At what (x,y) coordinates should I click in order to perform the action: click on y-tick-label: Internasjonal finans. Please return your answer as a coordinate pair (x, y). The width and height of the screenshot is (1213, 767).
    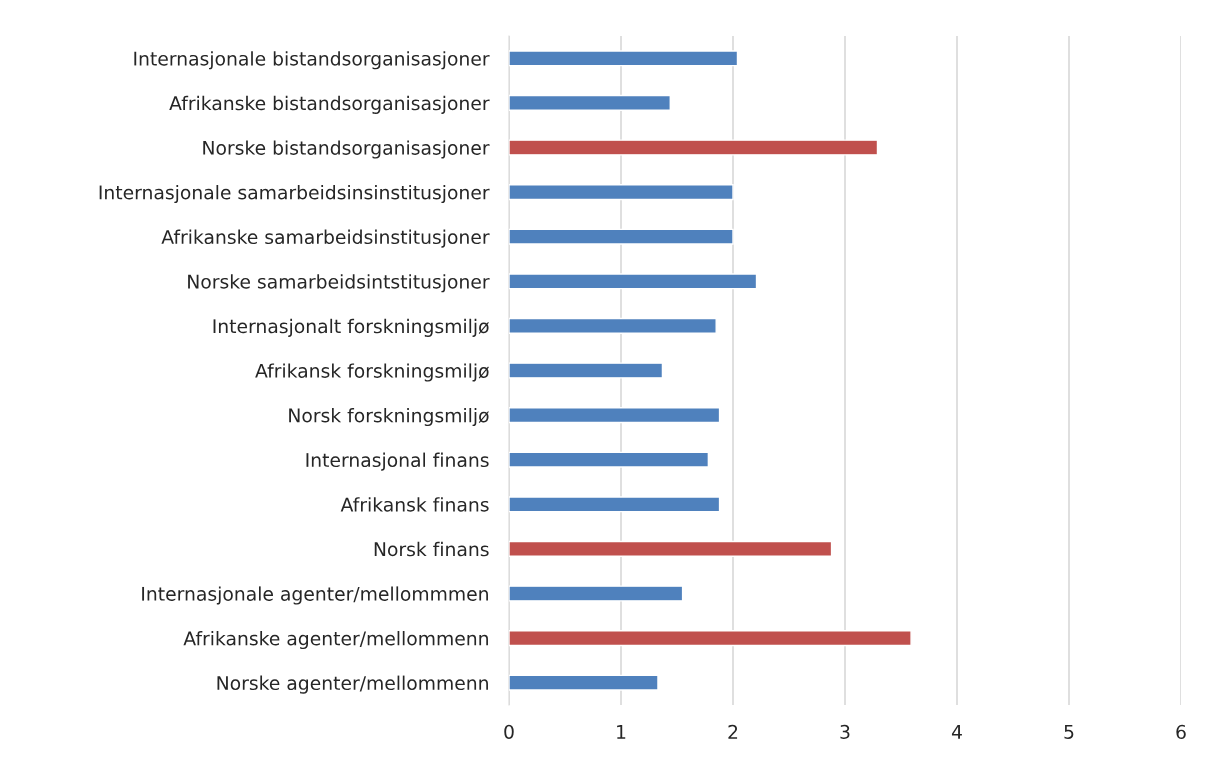
    Looking at the image, I should click on (397, 461).